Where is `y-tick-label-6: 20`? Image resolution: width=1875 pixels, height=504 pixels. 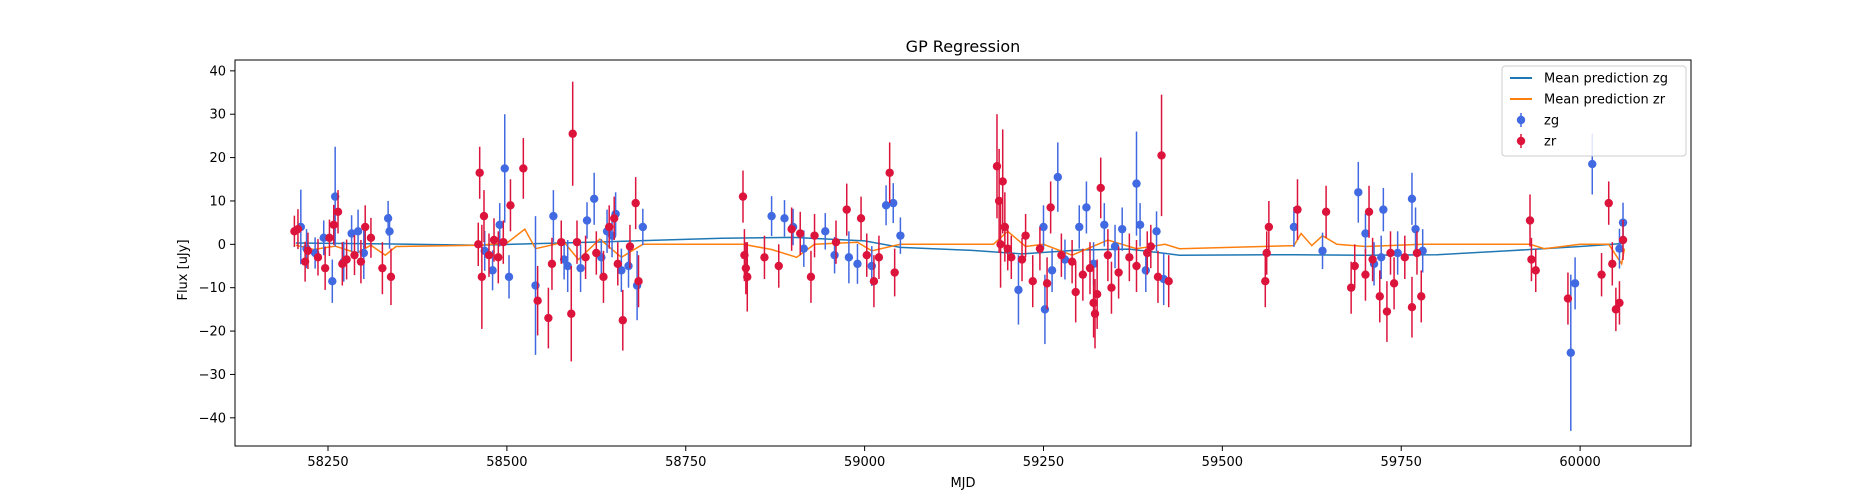
y-tick-label-6: 20 is located at coordinates (217, 158).